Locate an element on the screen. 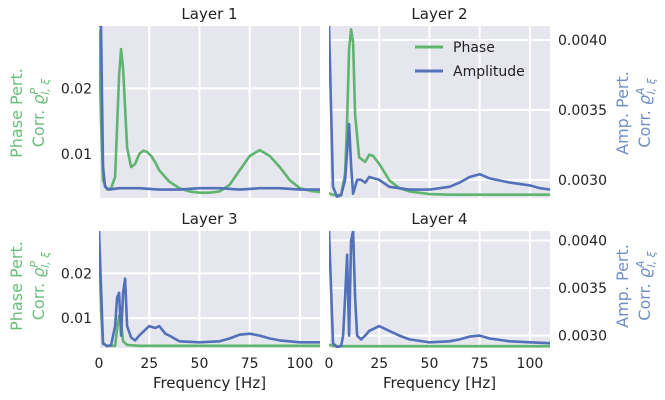 The width and height of the screenshot is (665, 400). panel-title: Layer 2 is located at coordinates (439, 14).